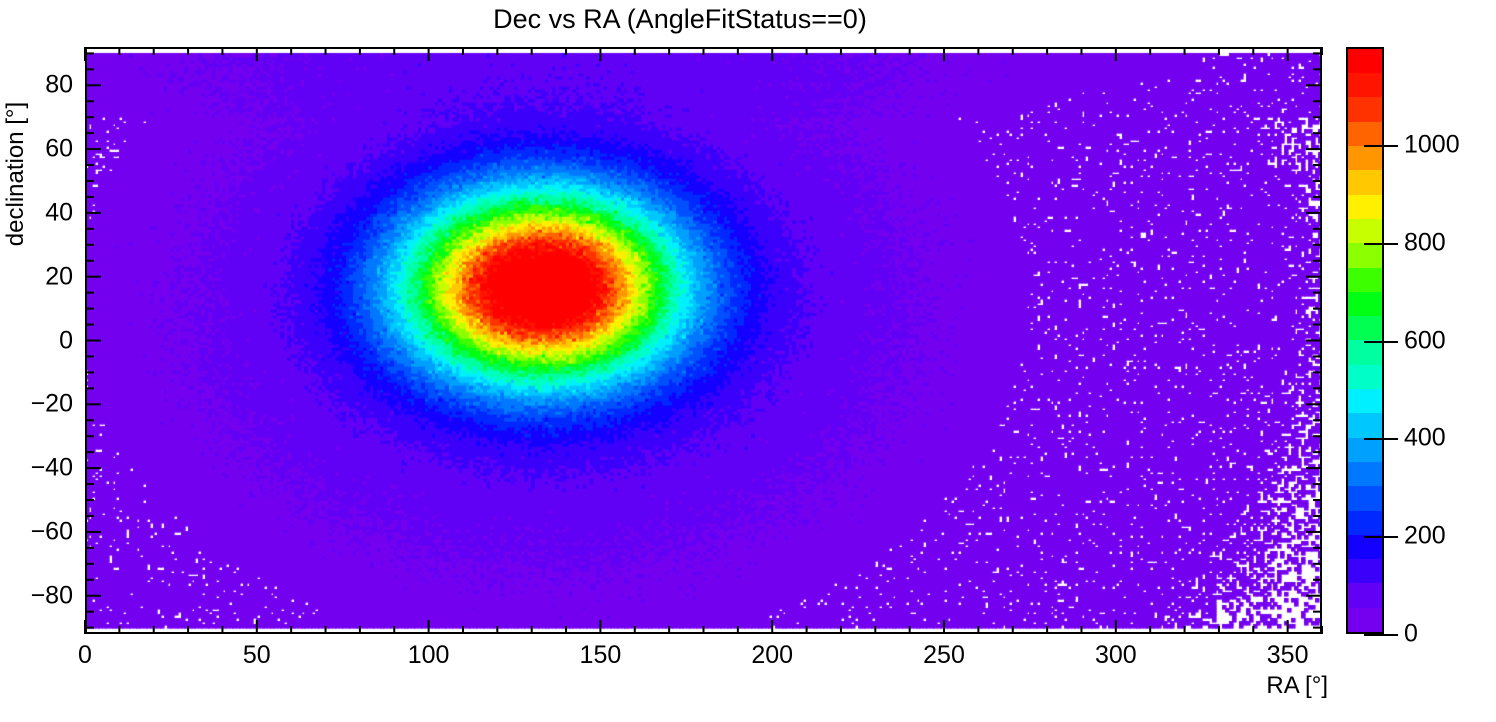 Image resolution: width=1496 pixels, height=722 pixels. What do you see at coordinates (1432, 144) in the screenshot?
I see `color-scale-tick-label: 1000` at bounding box center [1432, 144].